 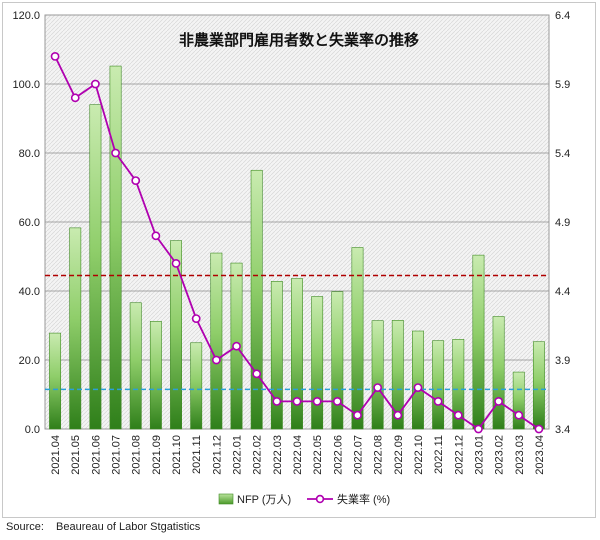 I want to click on x-tick-label: 2021.04, so click(x=56, y=455).